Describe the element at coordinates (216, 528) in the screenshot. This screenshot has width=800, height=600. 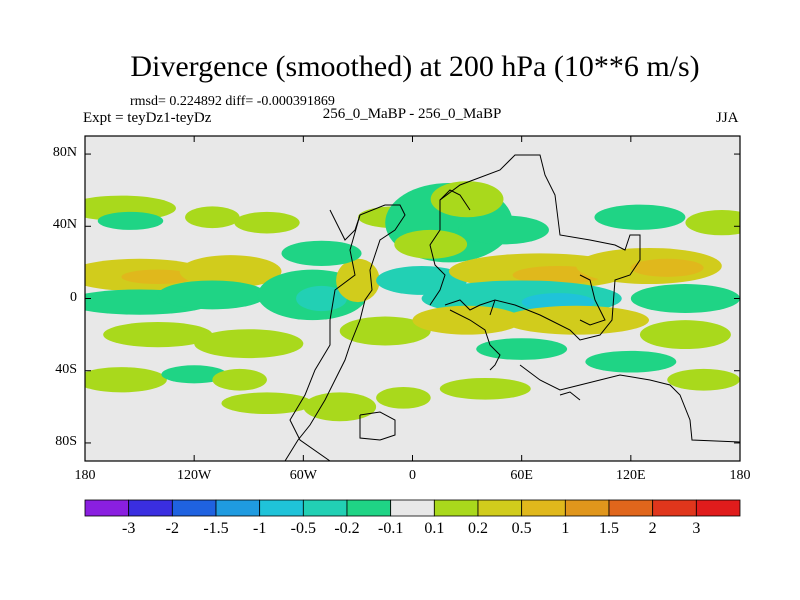
I see `colorbar-label: -1.5` at that location.